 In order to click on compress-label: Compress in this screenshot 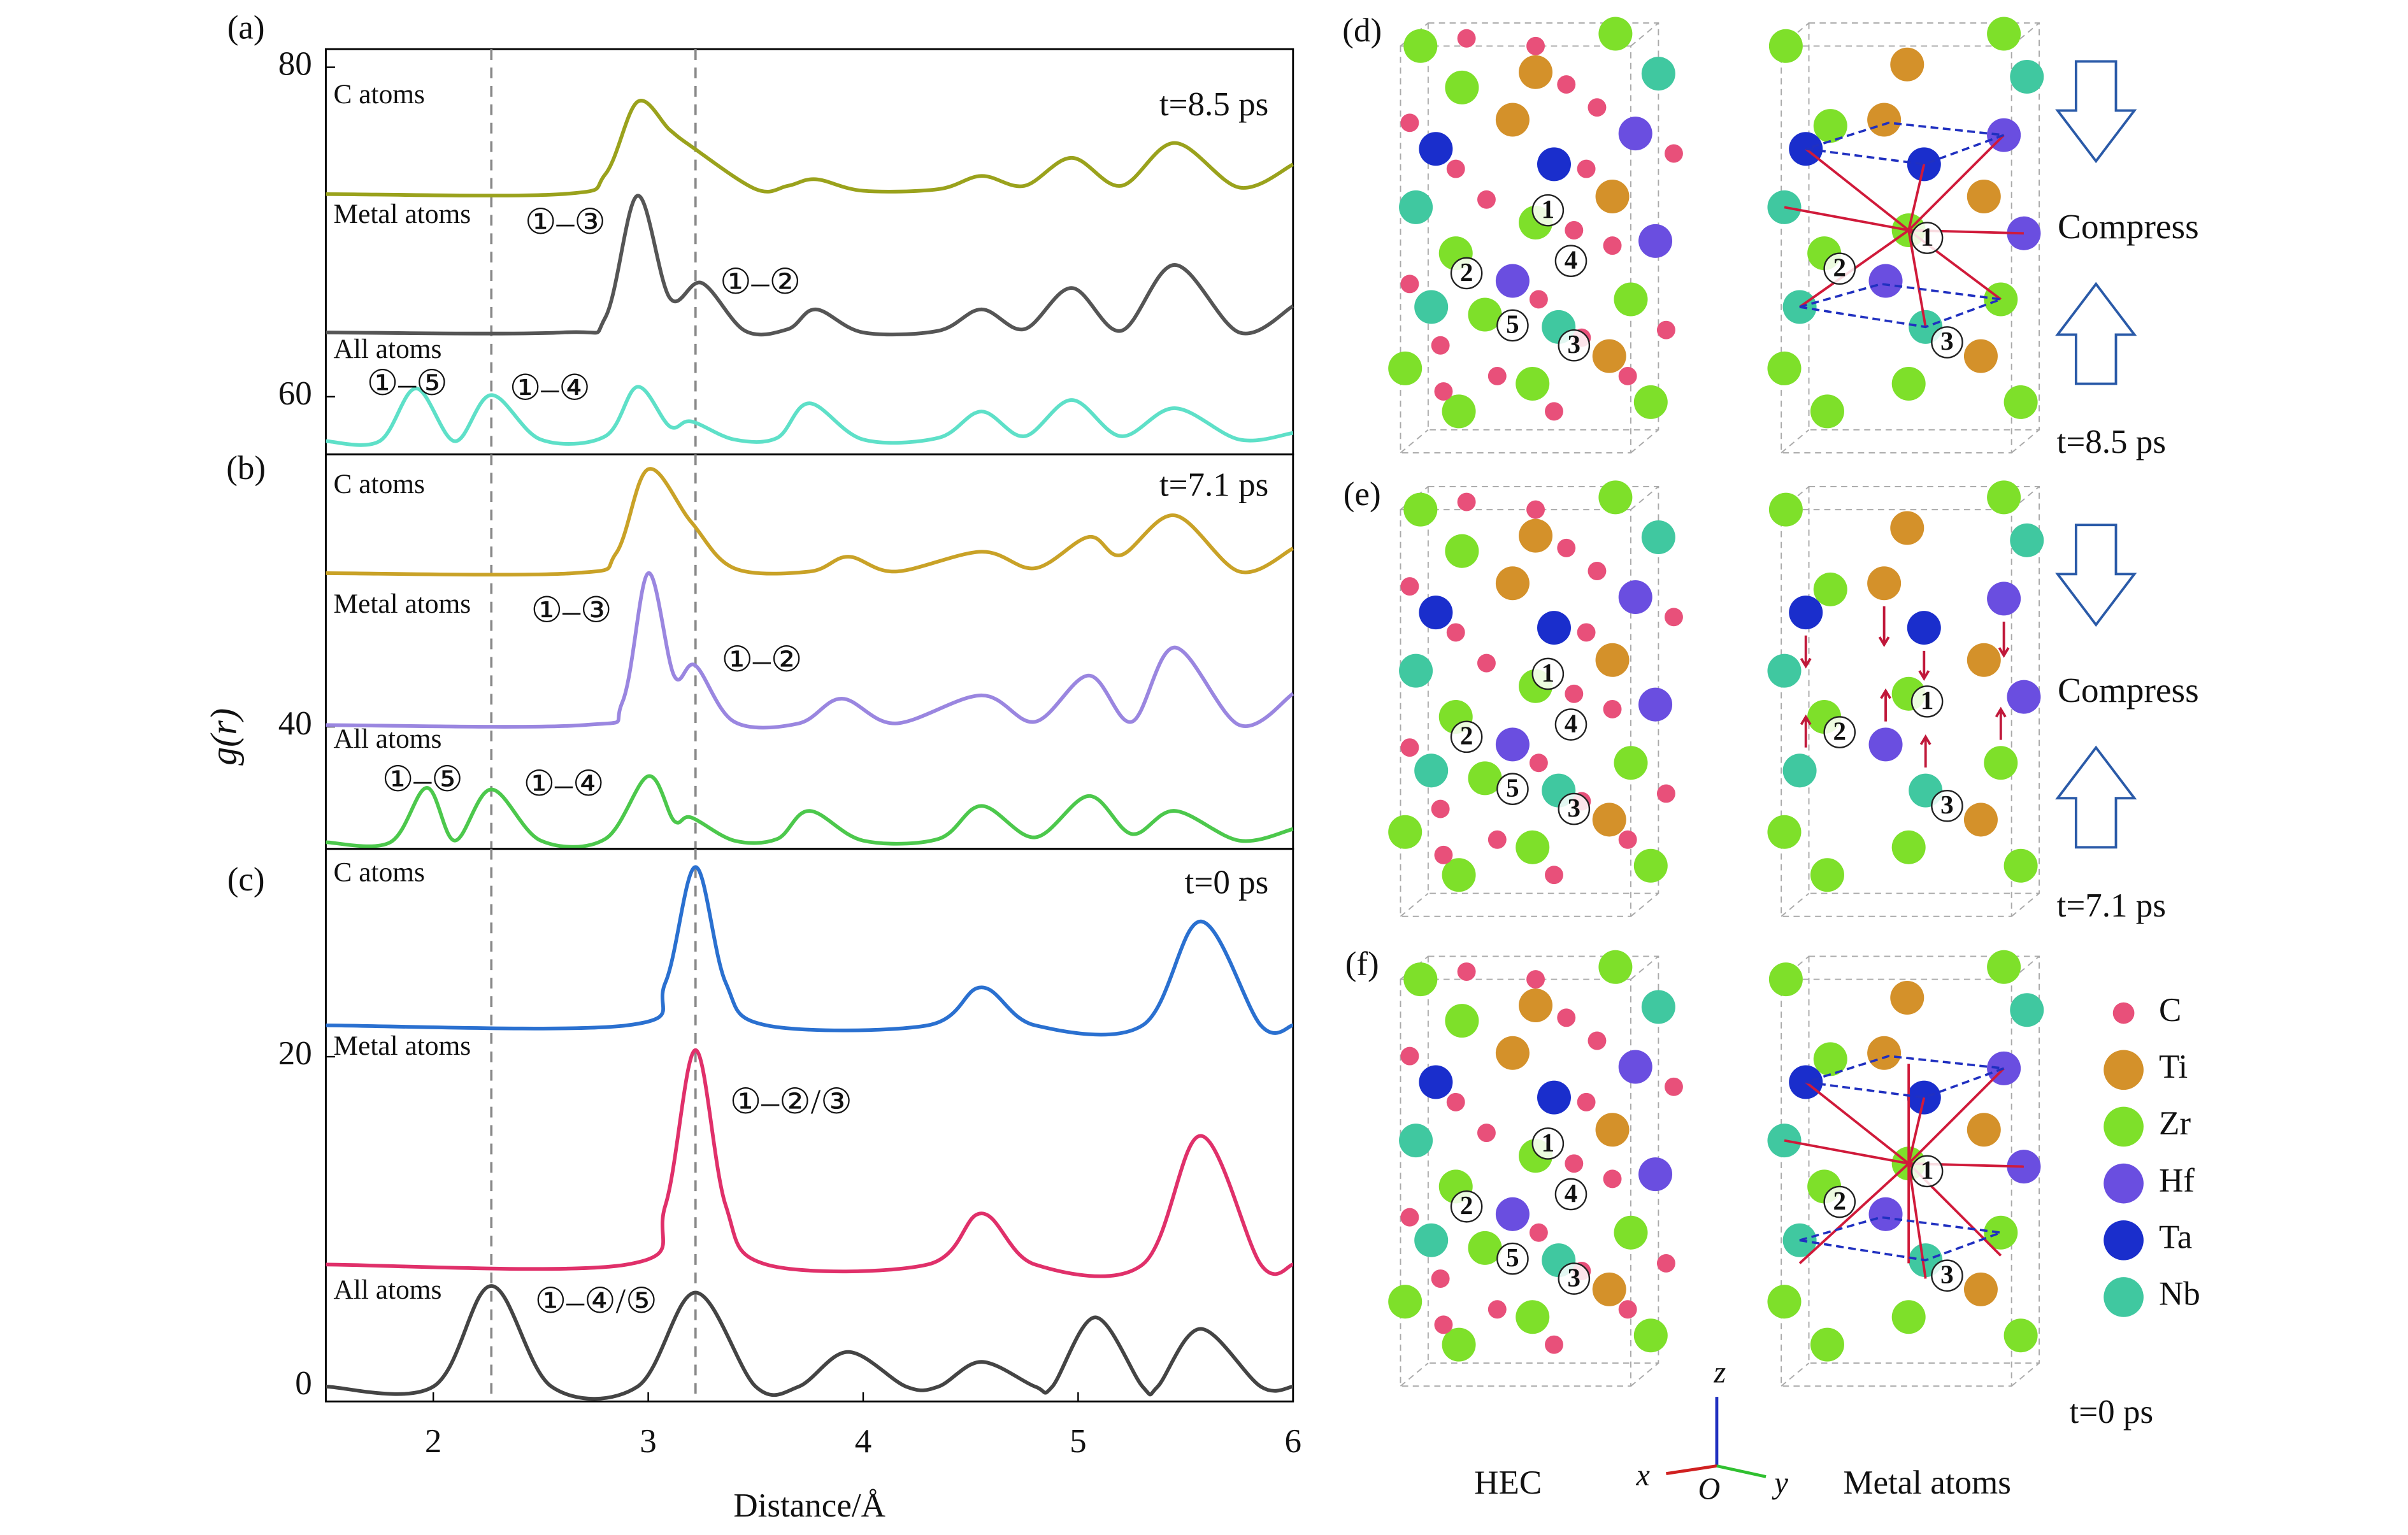, I will do `click(2128, 690)`.